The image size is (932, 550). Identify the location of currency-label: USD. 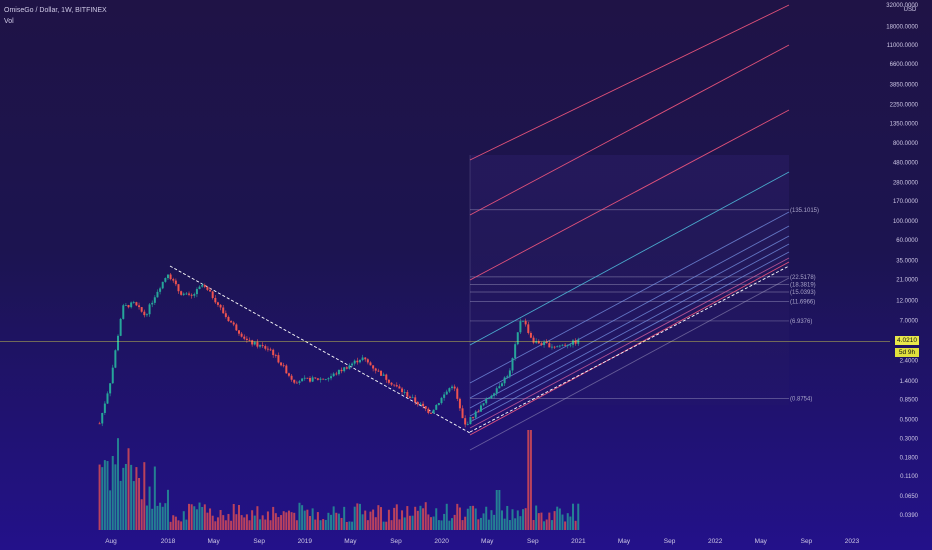
(910, 10).